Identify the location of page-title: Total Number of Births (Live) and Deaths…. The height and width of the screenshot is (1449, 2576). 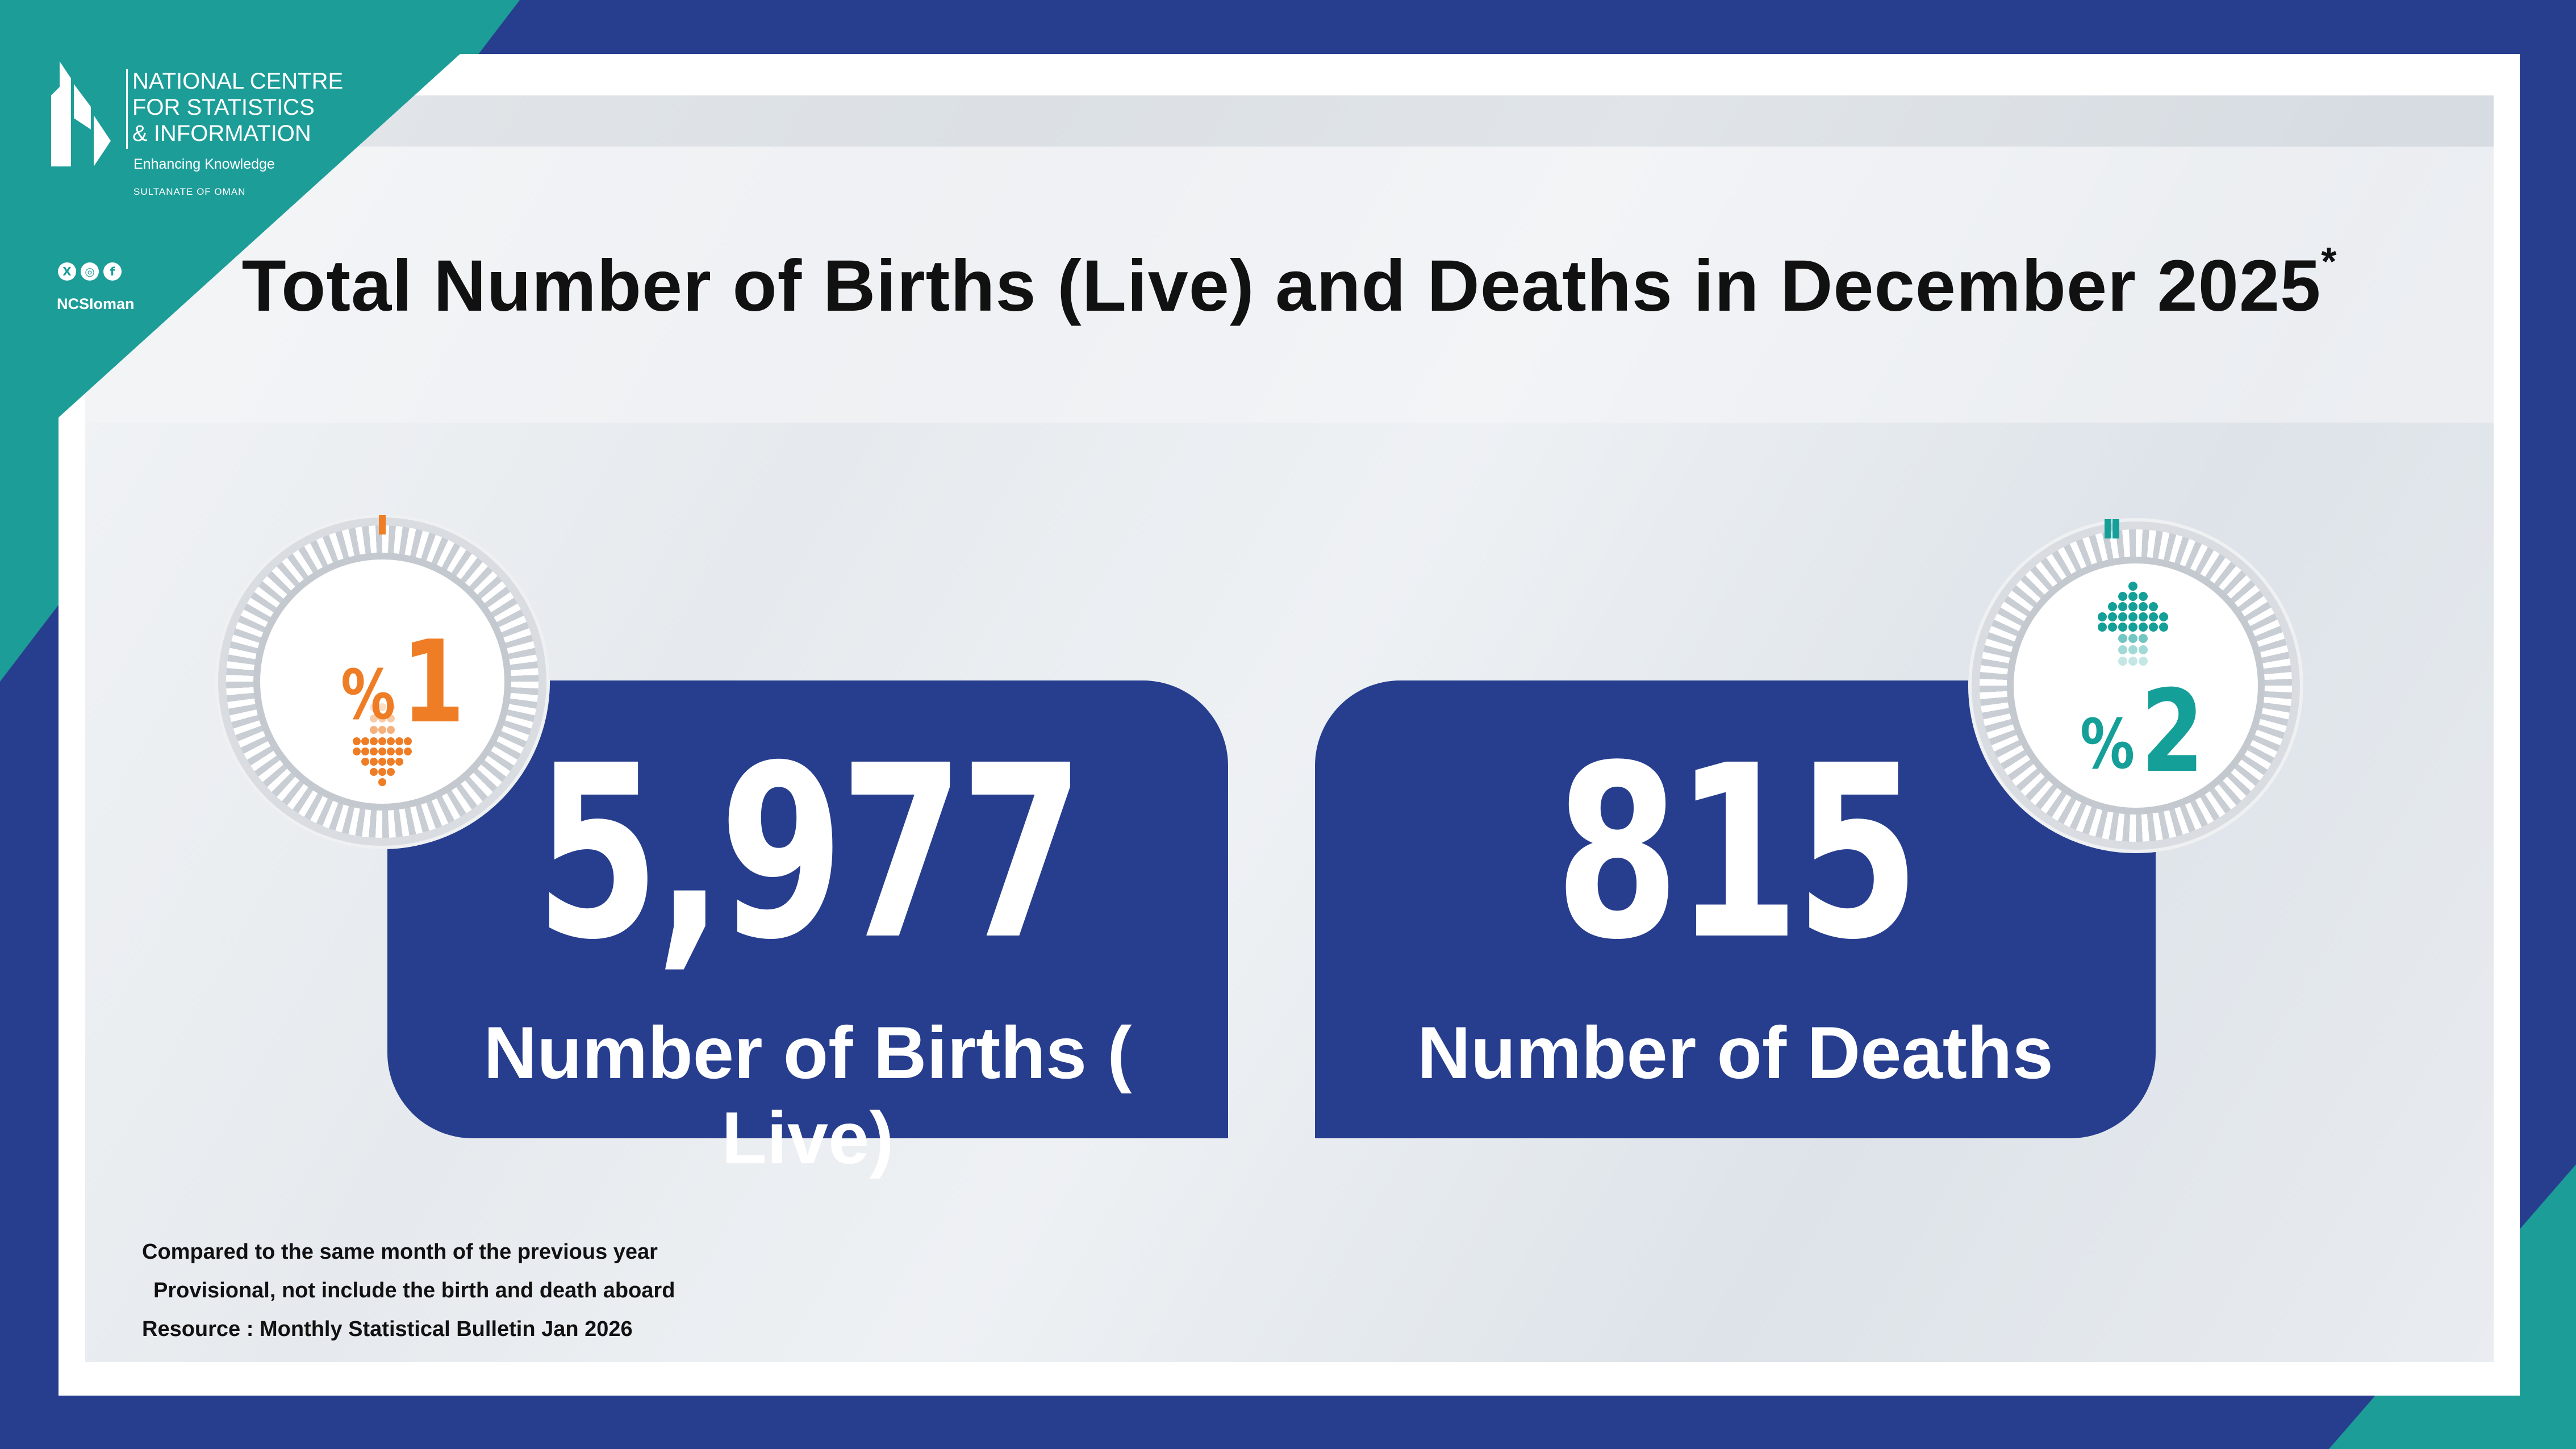
(1289, 283).